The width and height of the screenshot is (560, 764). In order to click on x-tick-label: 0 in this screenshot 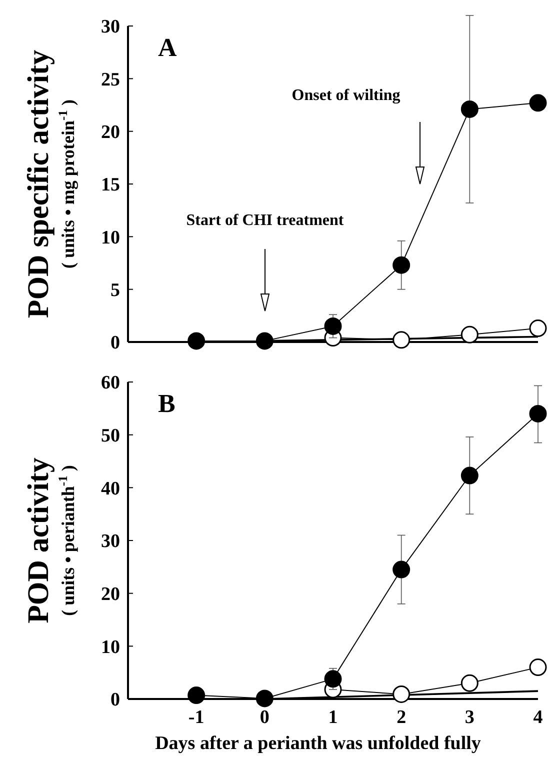, I will do `click(265, 717)`.